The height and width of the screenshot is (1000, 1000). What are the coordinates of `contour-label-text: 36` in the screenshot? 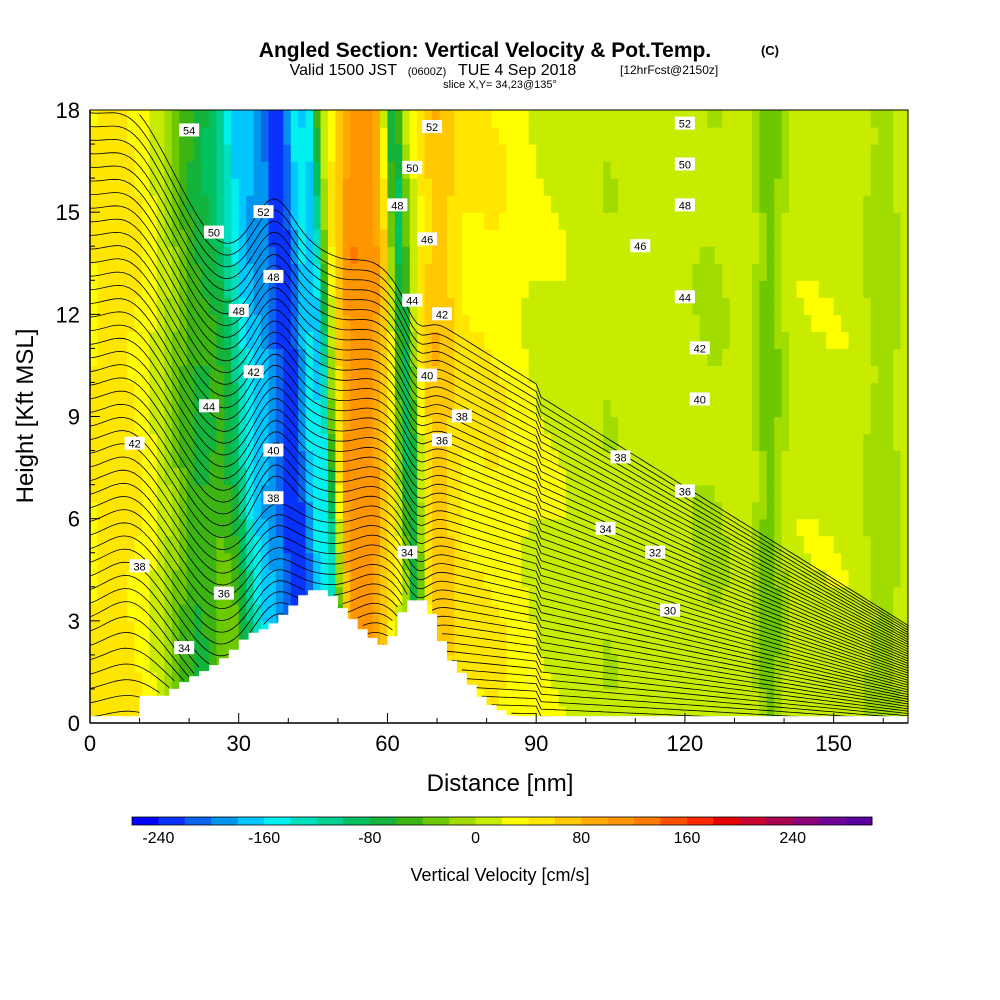 It's located at (224, 595).